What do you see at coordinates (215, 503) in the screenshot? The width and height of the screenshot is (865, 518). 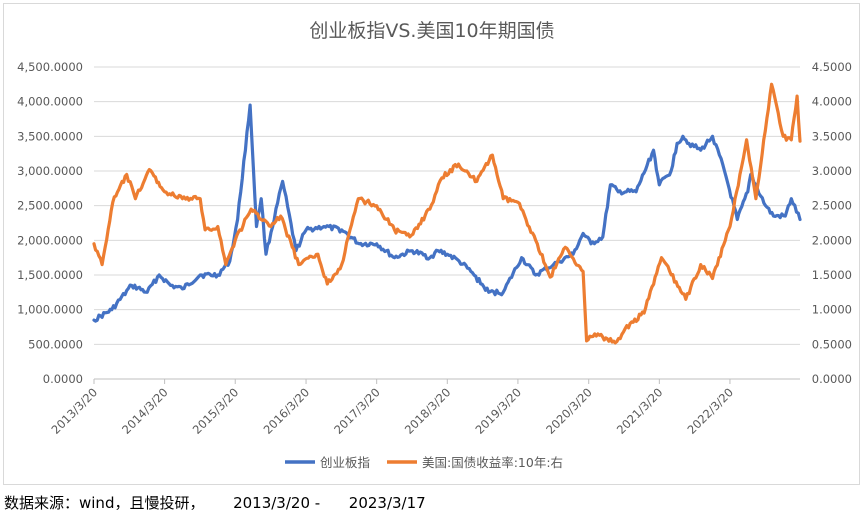 I see `source-note: 数据来源：wind，且慢投研， 2013/3/20 - 2023/3/17` at bounding box center [215, 503].